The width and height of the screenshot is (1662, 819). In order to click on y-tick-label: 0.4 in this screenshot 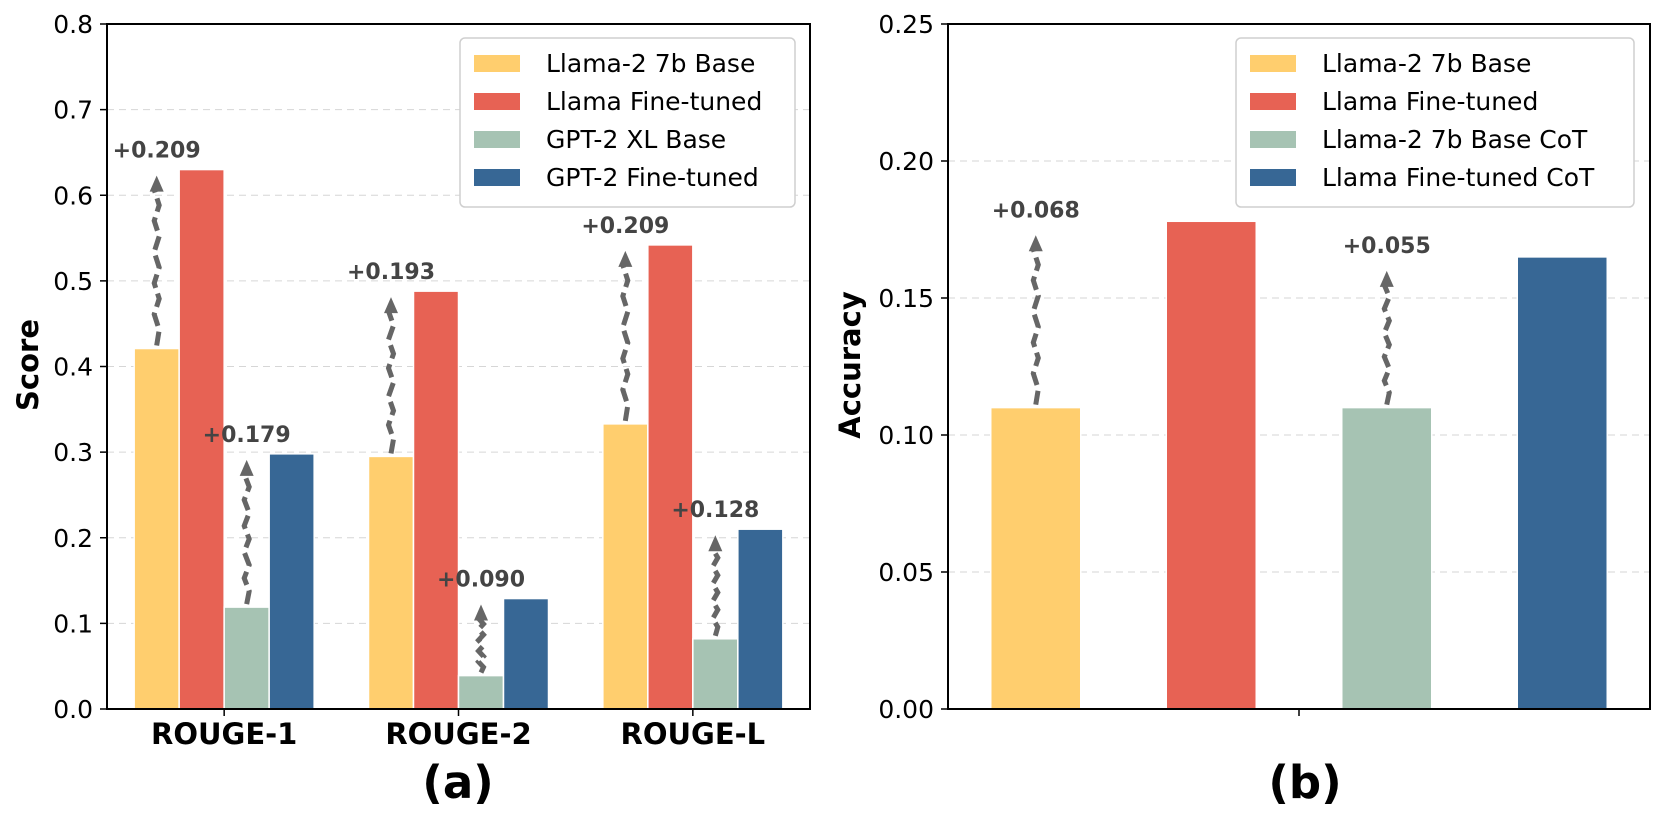, I will do `click(73, 367)`.